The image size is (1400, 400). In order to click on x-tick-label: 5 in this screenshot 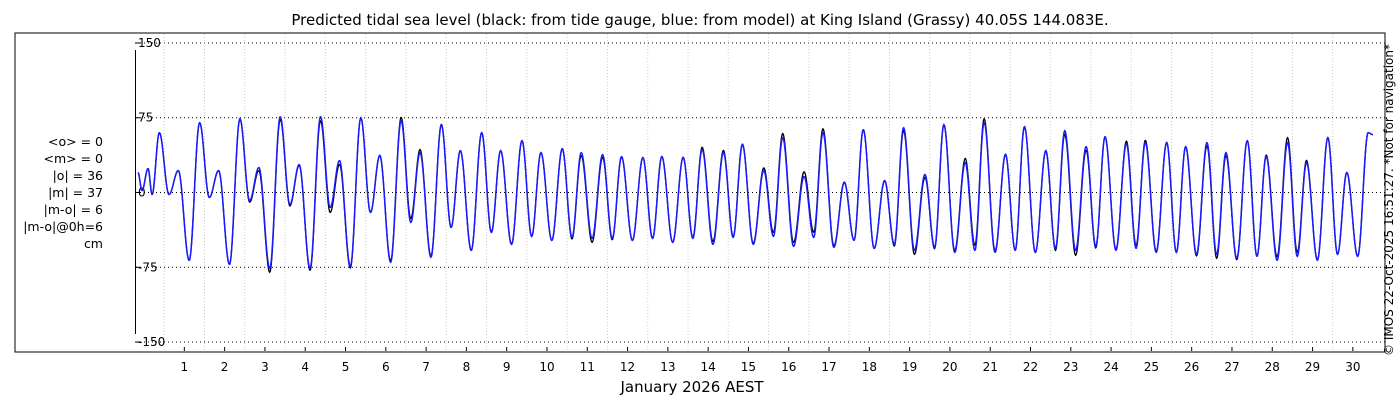, I will do `click(346, 367)`.